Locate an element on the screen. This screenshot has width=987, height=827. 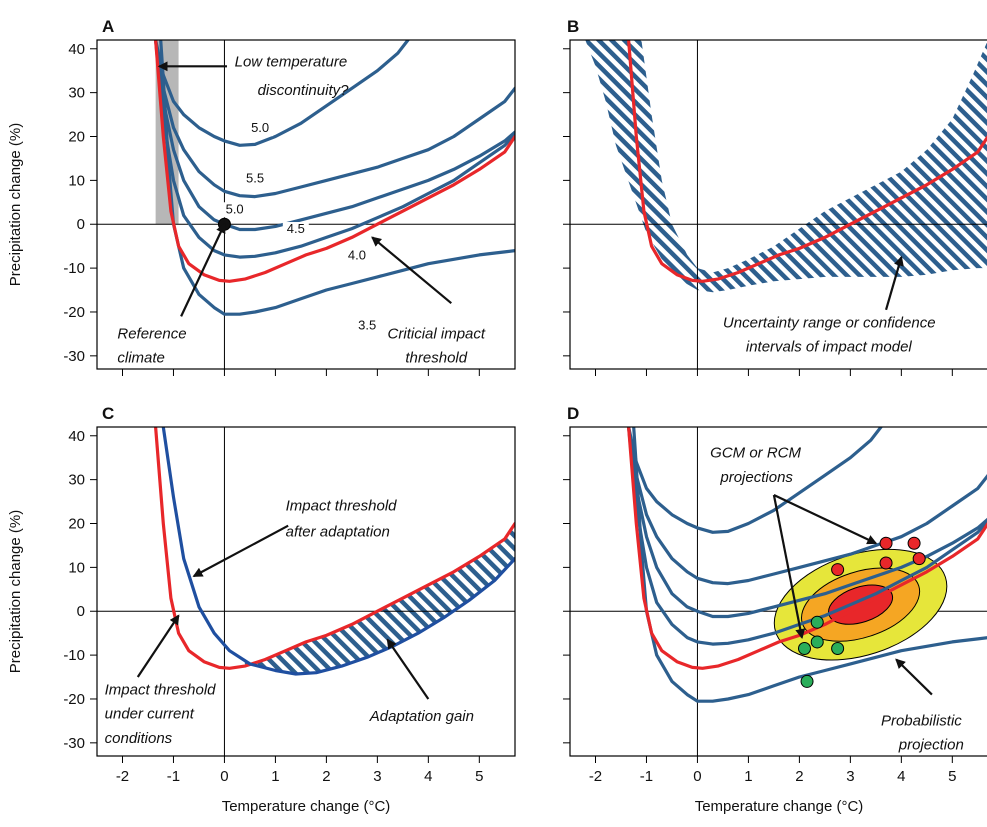
x-tick-label-d-3: 1 is located at coordinates (748, 776).